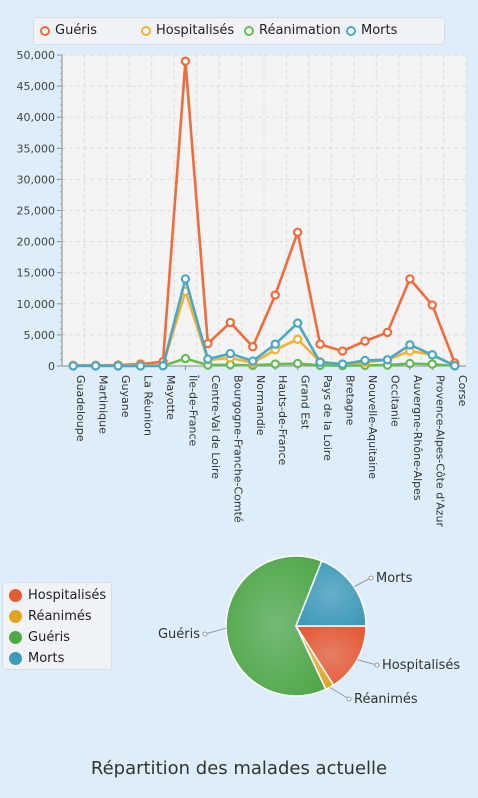 The image size is (478, 798). I want to click on y-tick-label: 15,000, so click(36, 273).